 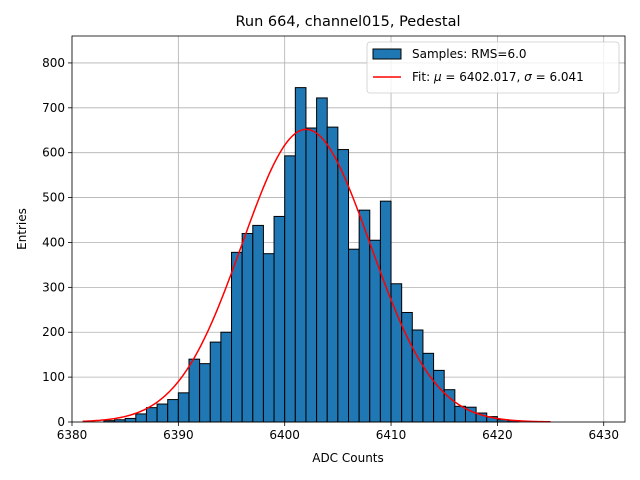 What do you see at coordinates (387, 54) in the screenshot?
I see `legend-samples-swatch` at bounding box center [387, 54].